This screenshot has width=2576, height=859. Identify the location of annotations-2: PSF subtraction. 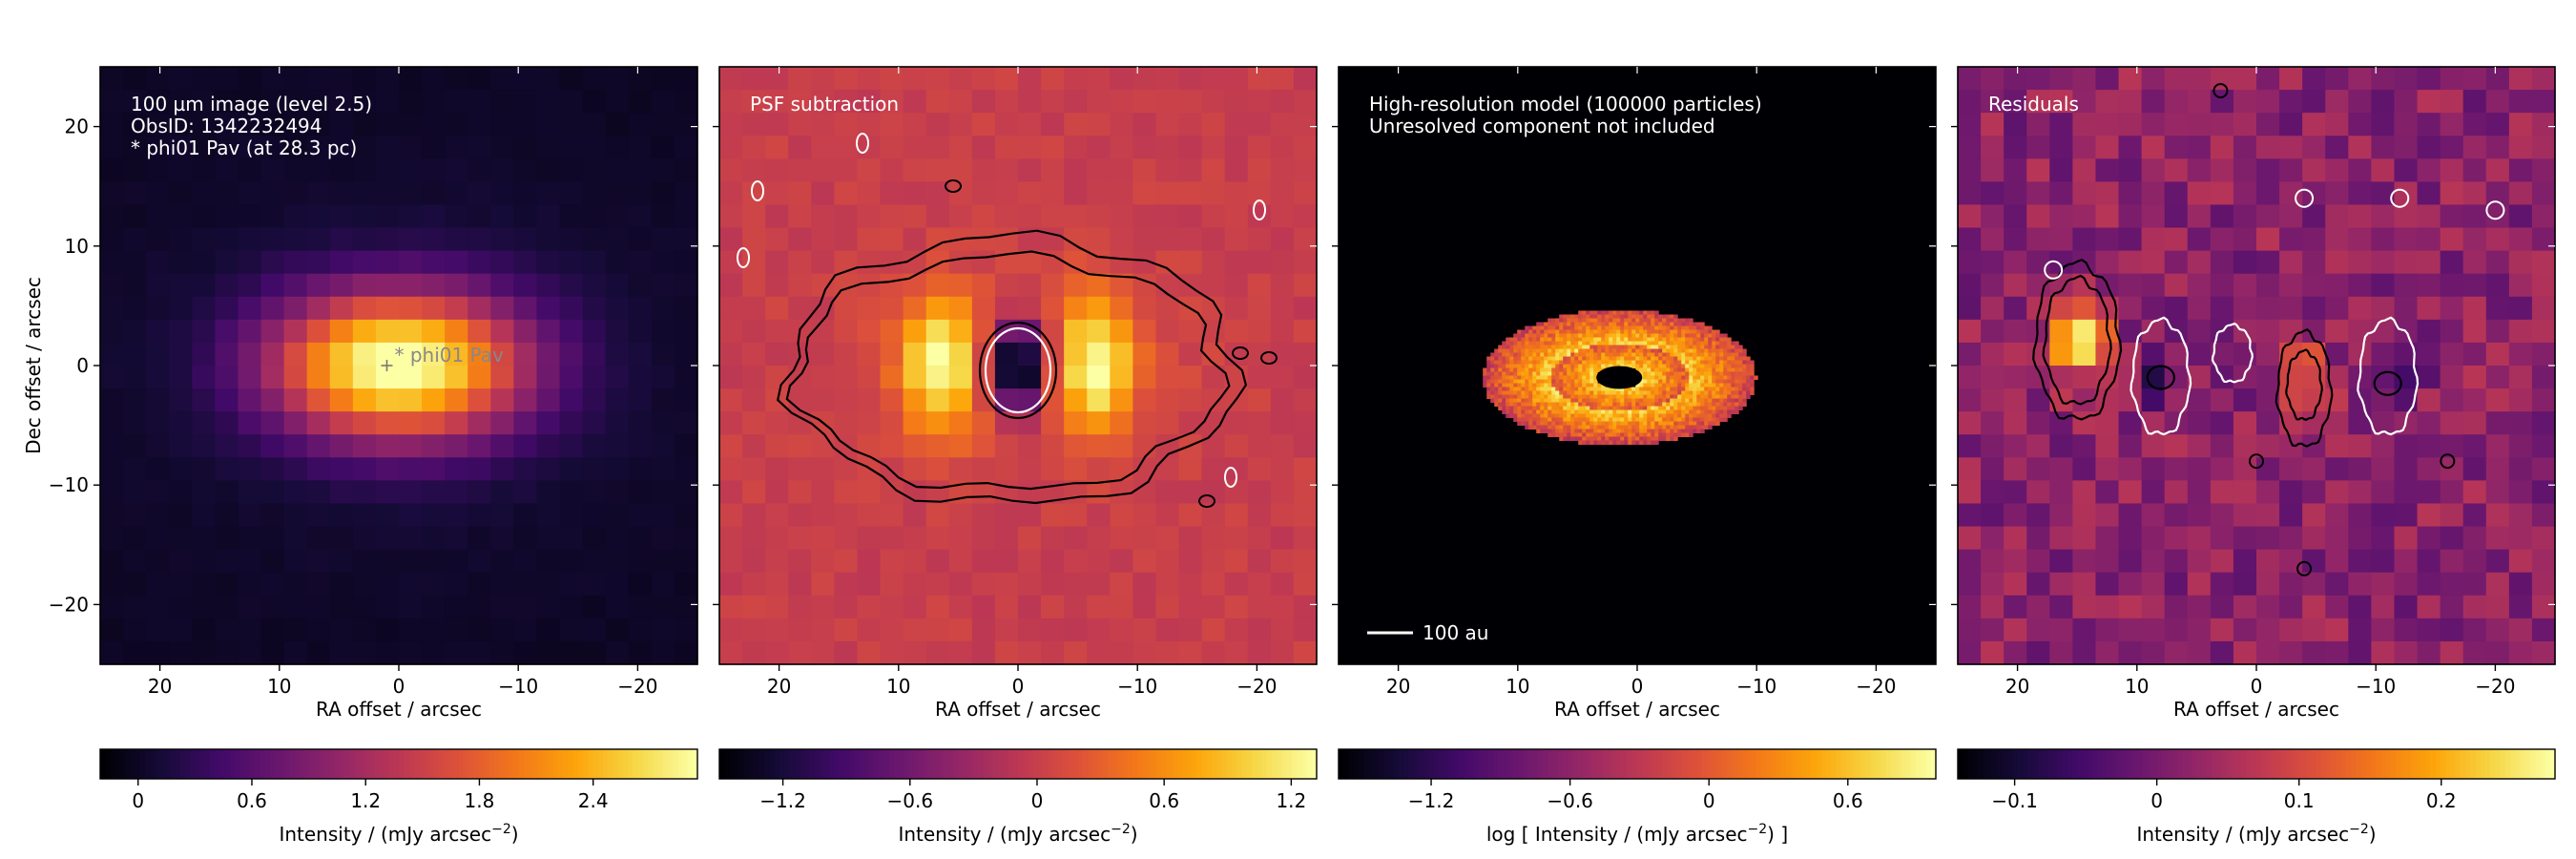
(824, 104).